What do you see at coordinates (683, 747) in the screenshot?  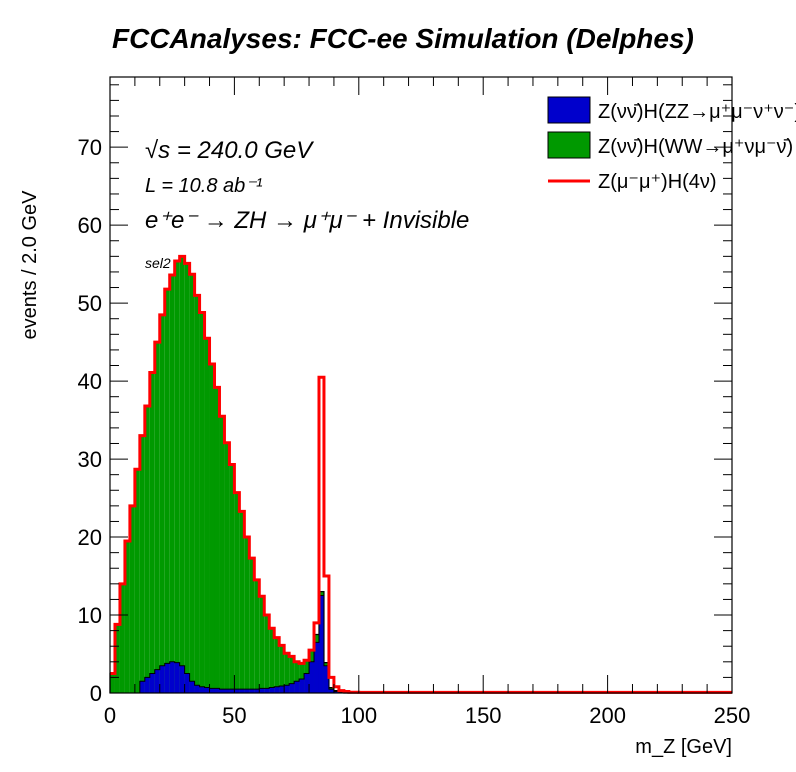 I see `x-axis-label: m_Z [GeV]` at bounding box center [683, 747].